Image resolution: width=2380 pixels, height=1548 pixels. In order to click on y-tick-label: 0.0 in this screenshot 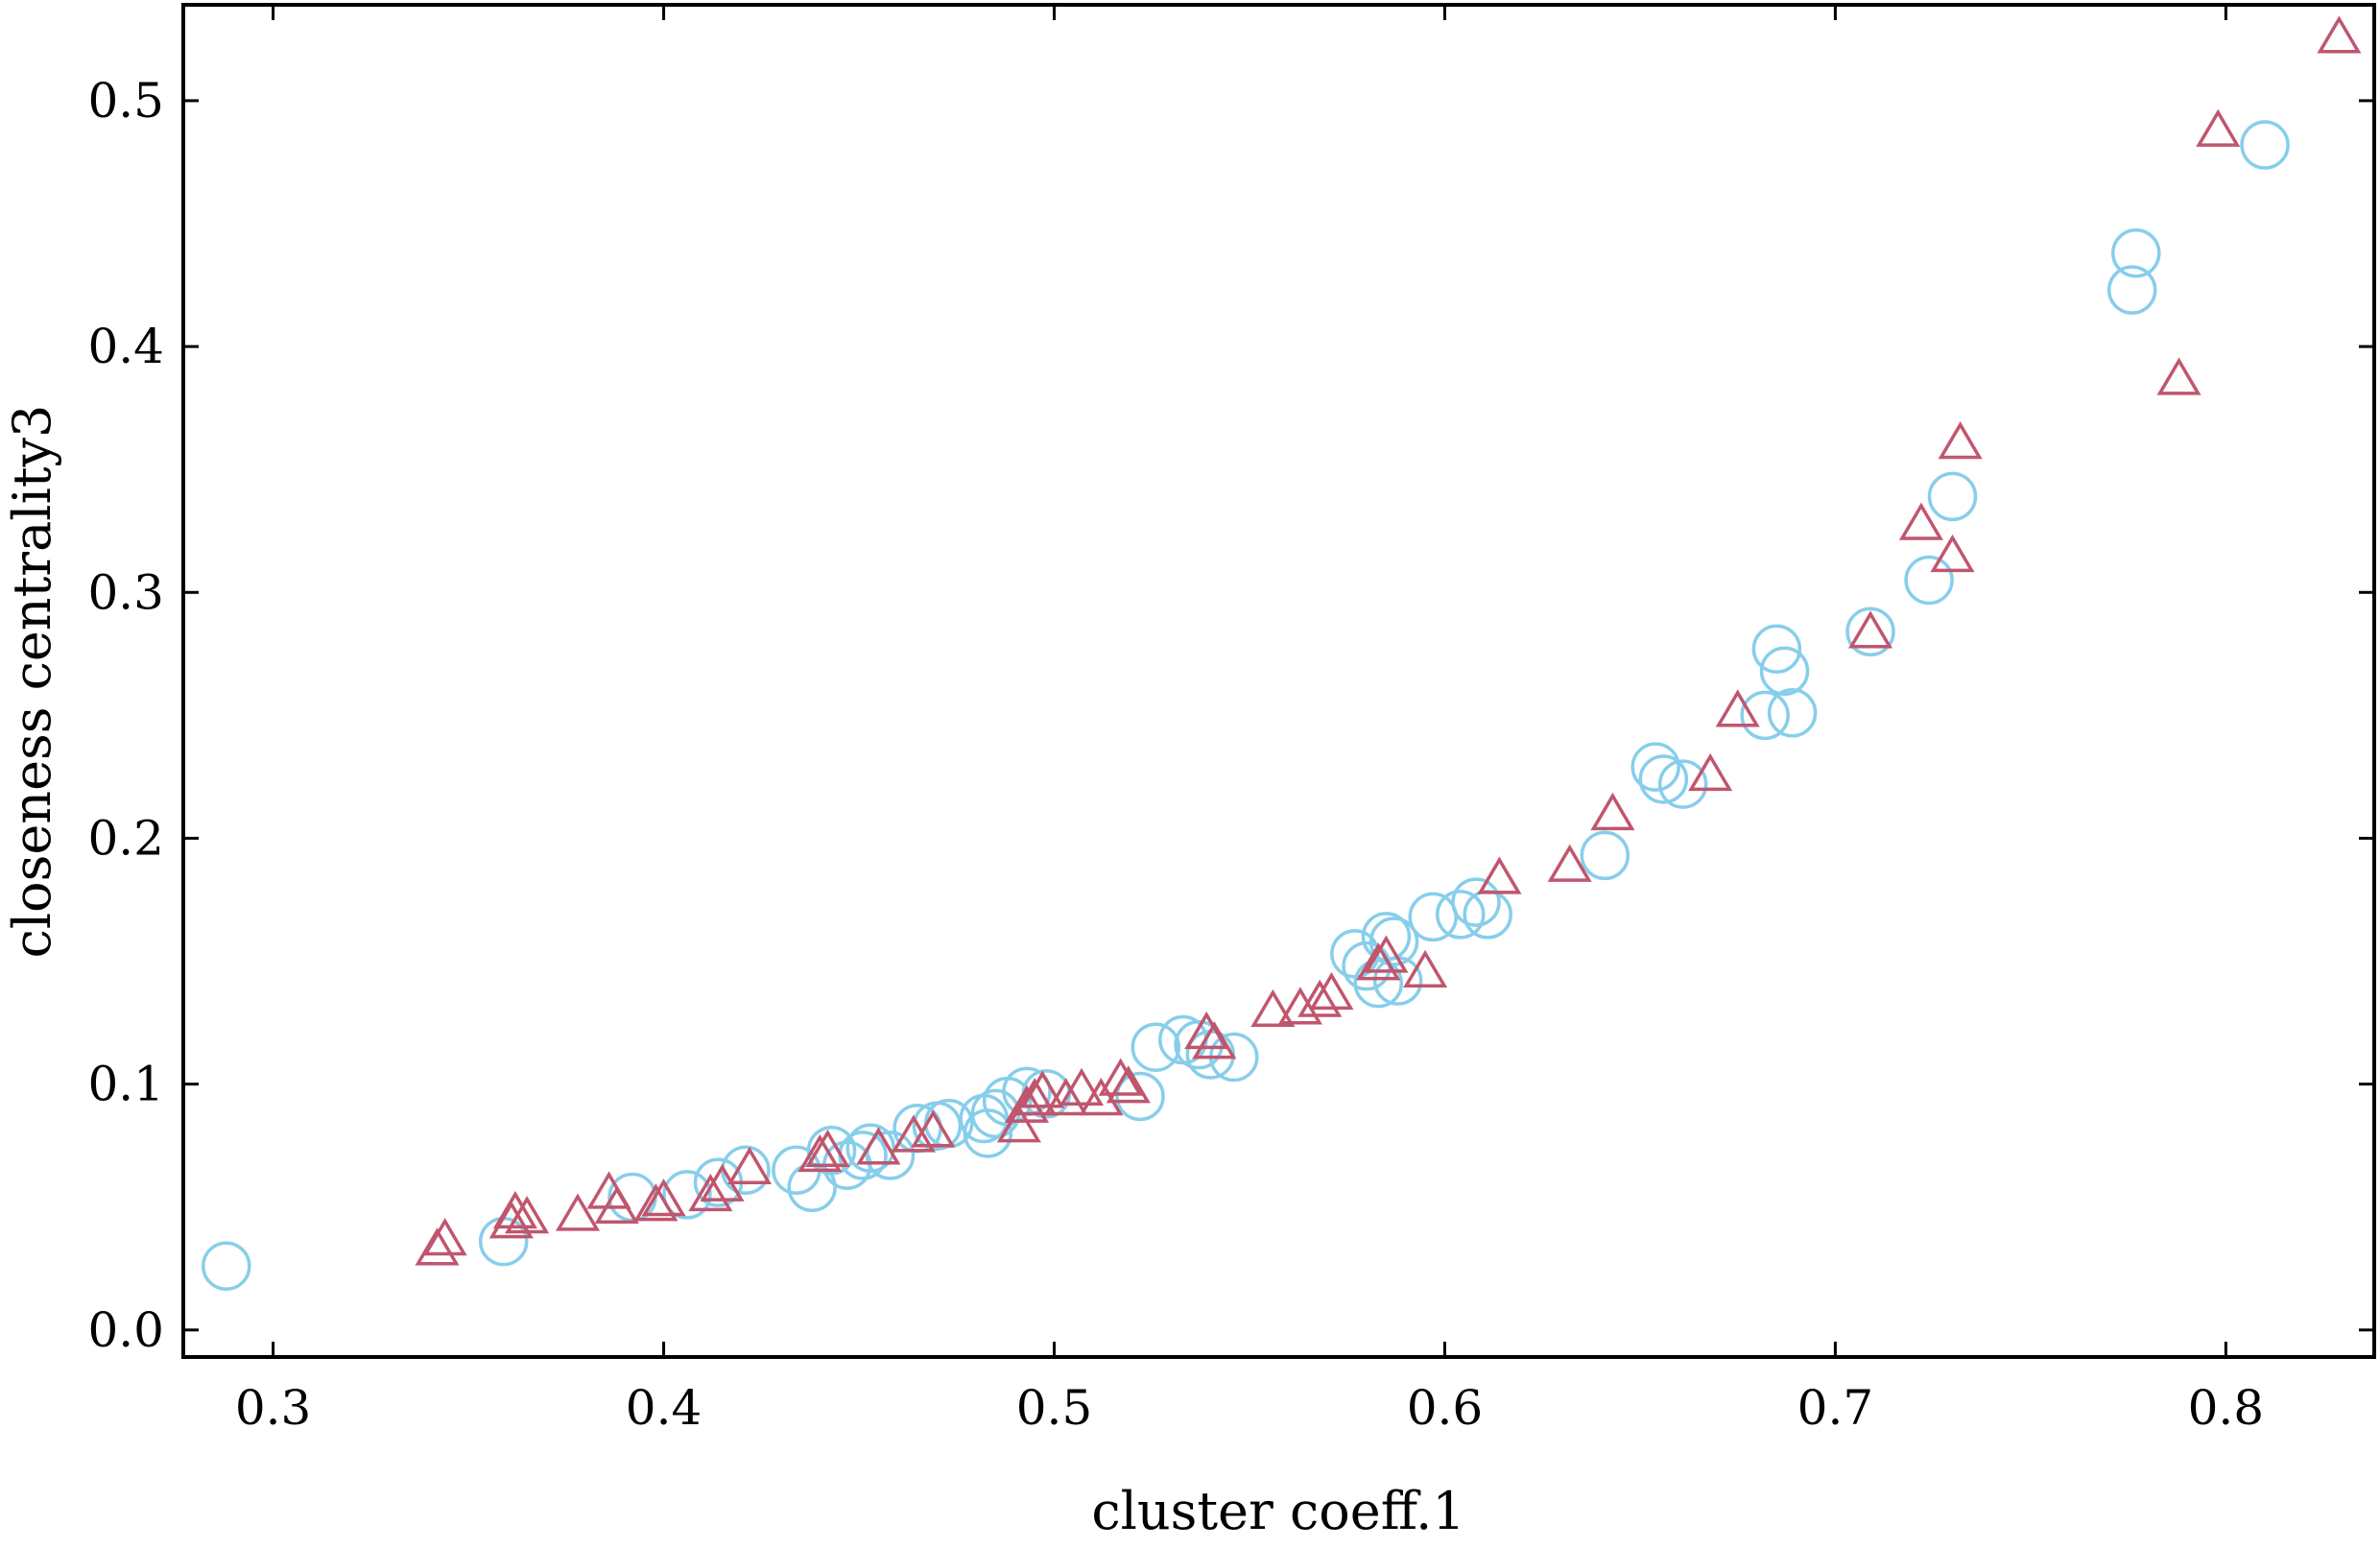, I will do `click(126, 1330)`.